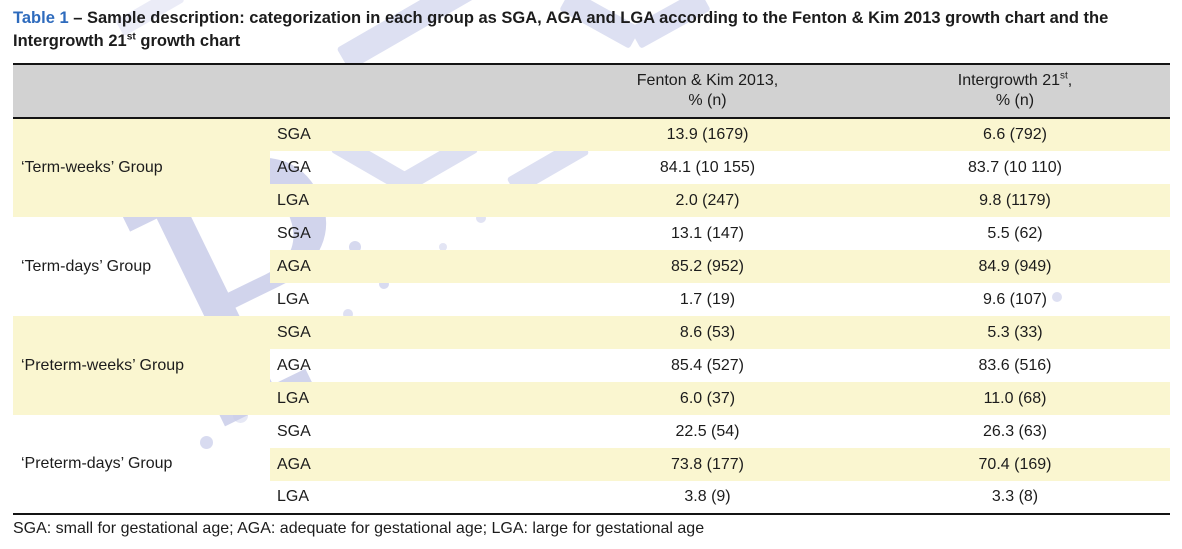 This screenshot has width=1182, height=549. I want to click on fenton-value-cell: 3.8 (9), so click(707, 498).